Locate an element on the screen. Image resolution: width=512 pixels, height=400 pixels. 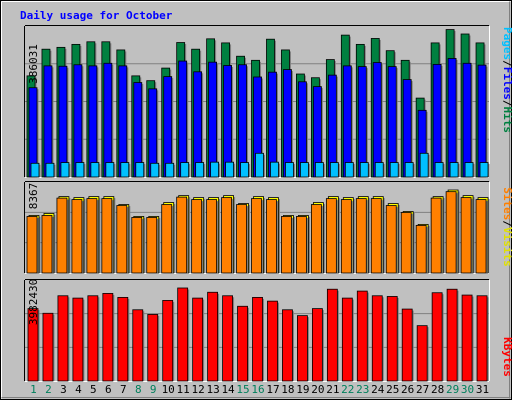
day-label: 19 is located at coordinates (302, 389).